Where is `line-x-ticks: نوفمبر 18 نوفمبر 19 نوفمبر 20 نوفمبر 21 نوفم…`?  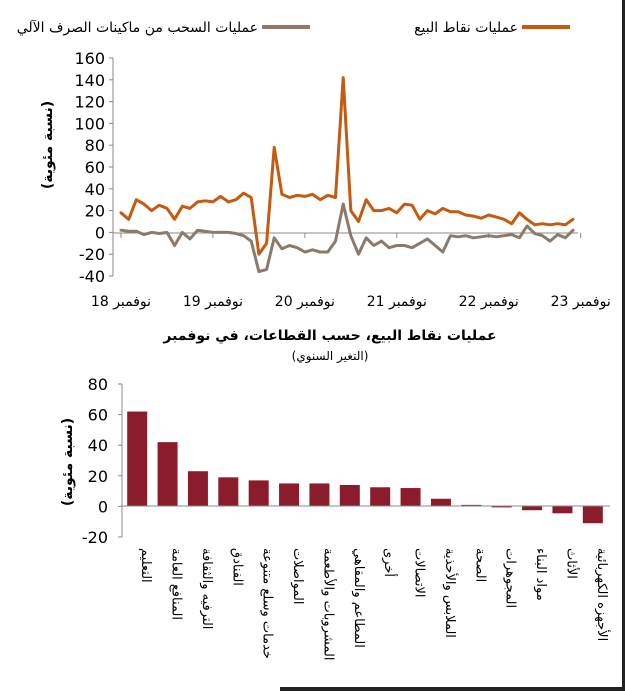
line-x-ticks: نوفمبر 18 نوفمبر 19 نوفمبر 20 نوفمبر 21 نوفم… is located at coordinates (351, 271).